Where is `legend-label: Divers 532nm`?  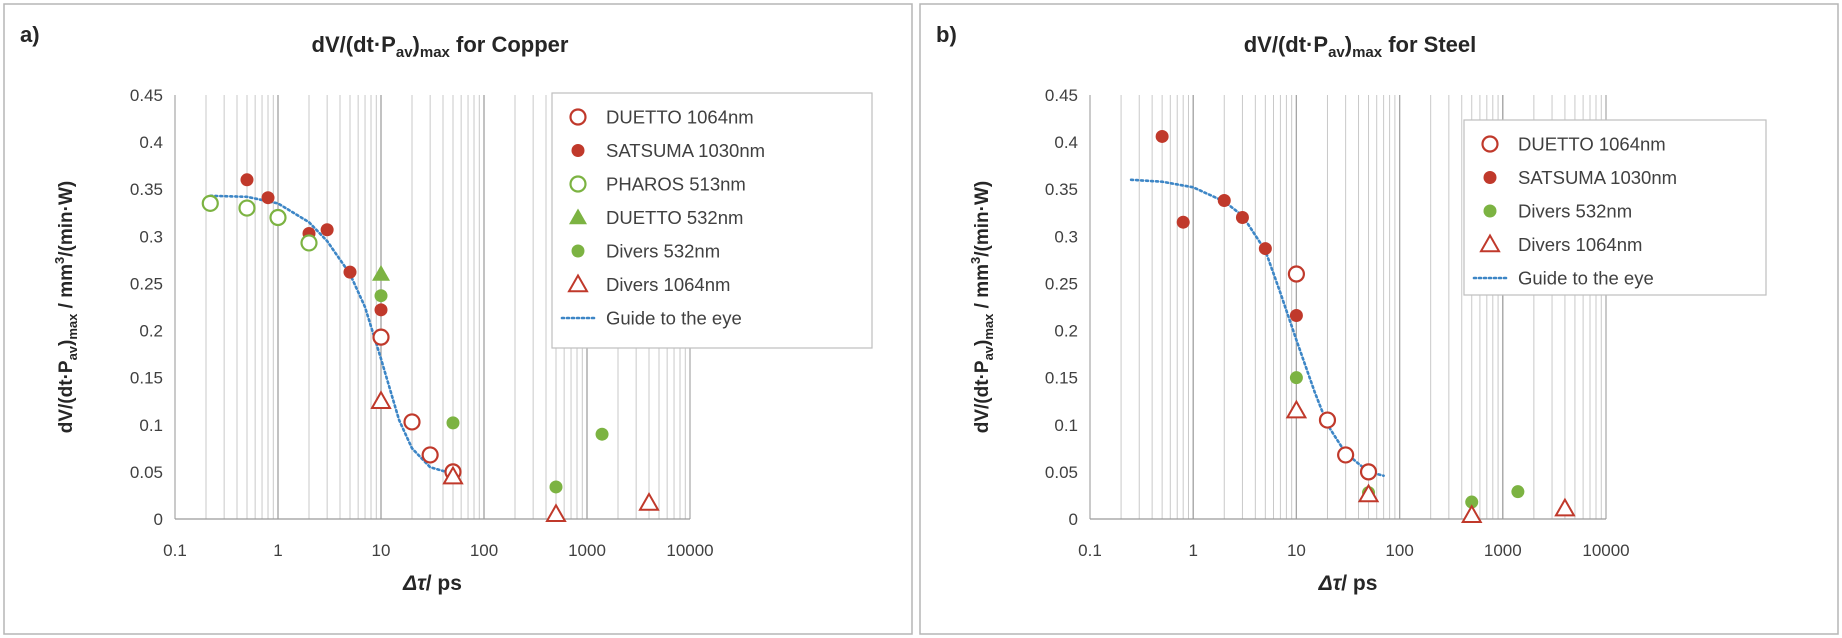
legend-label: Divers 532nm is located at coordinates (1575, 211).